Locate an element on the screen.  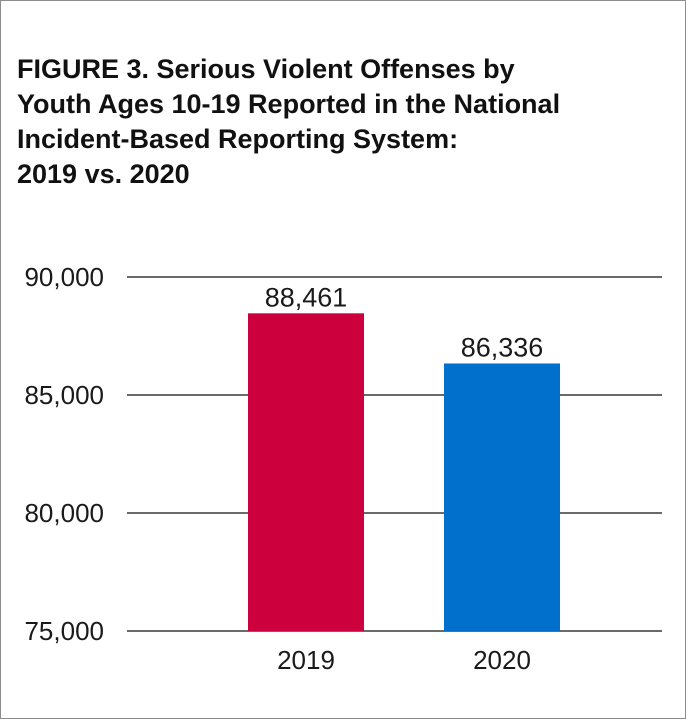
x-tick-label: 2020 is located at coordinates (502, 660).